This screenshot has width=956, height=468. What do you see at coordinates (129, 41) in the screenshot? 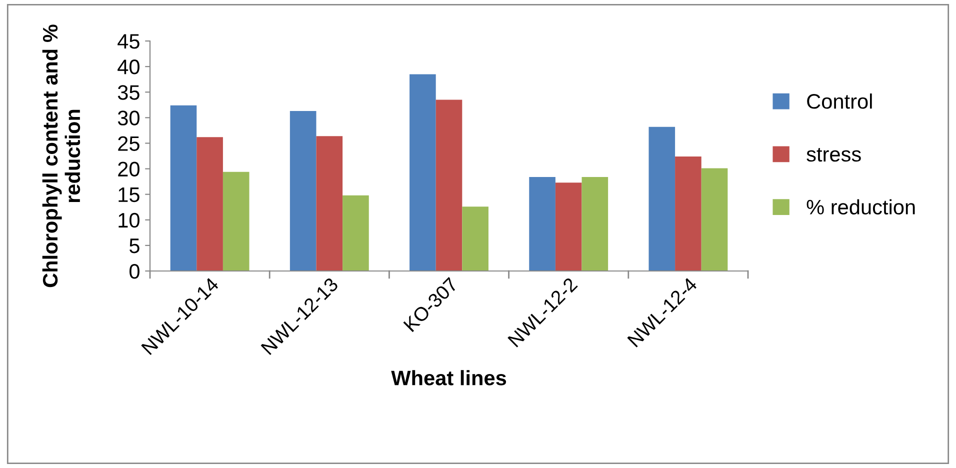
I see `y-tick-label: 45` at bounding box center [129, 41].